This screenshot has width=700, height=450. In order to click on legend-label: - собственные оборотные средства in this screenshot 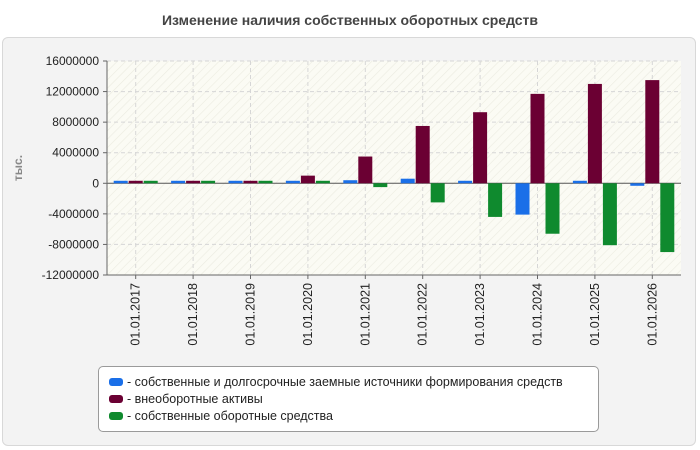, I will do `click(230, 415)`.